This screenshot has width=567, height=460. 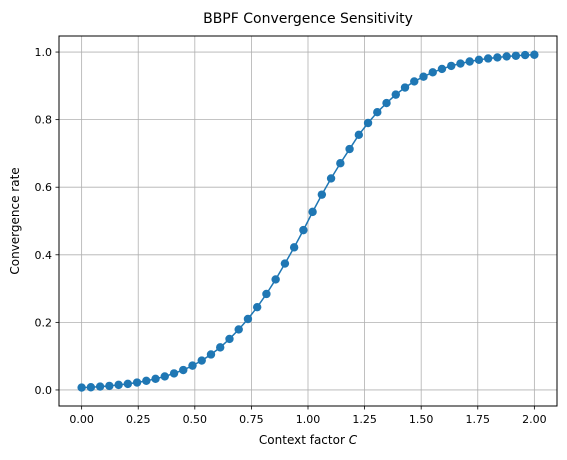 I want to click on y-tick-label: 0.4, so click(x=44, y=255).